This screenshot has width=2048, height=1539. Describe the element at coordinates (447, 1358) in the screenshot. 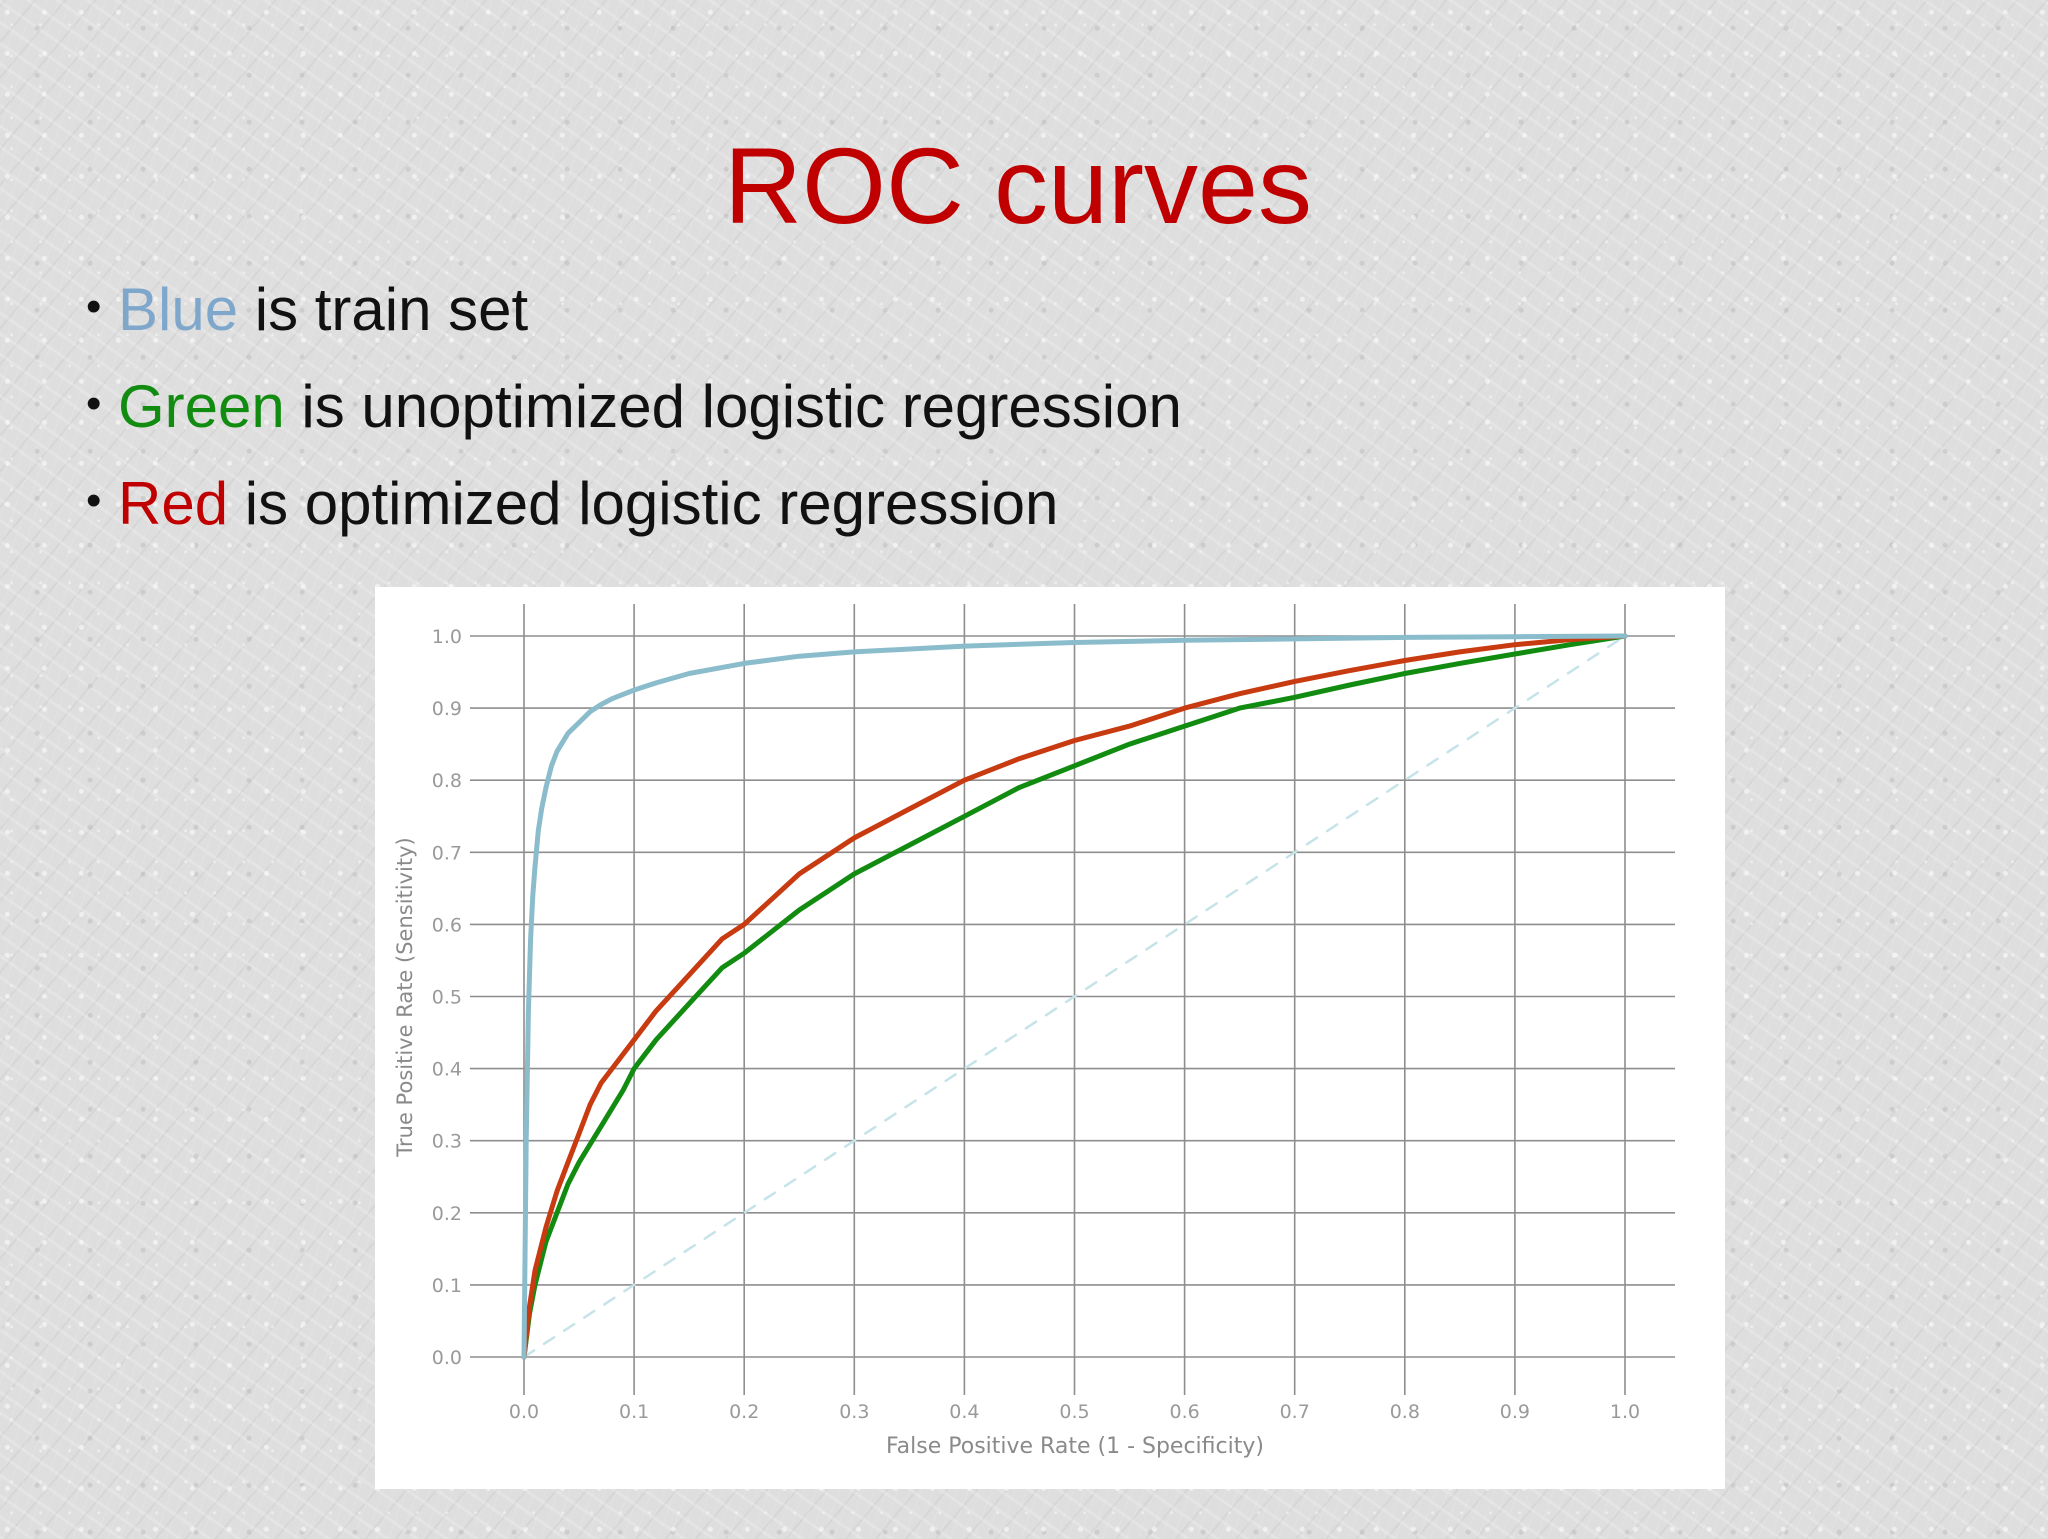

I see `y-tick-label: 0.0` at that location.